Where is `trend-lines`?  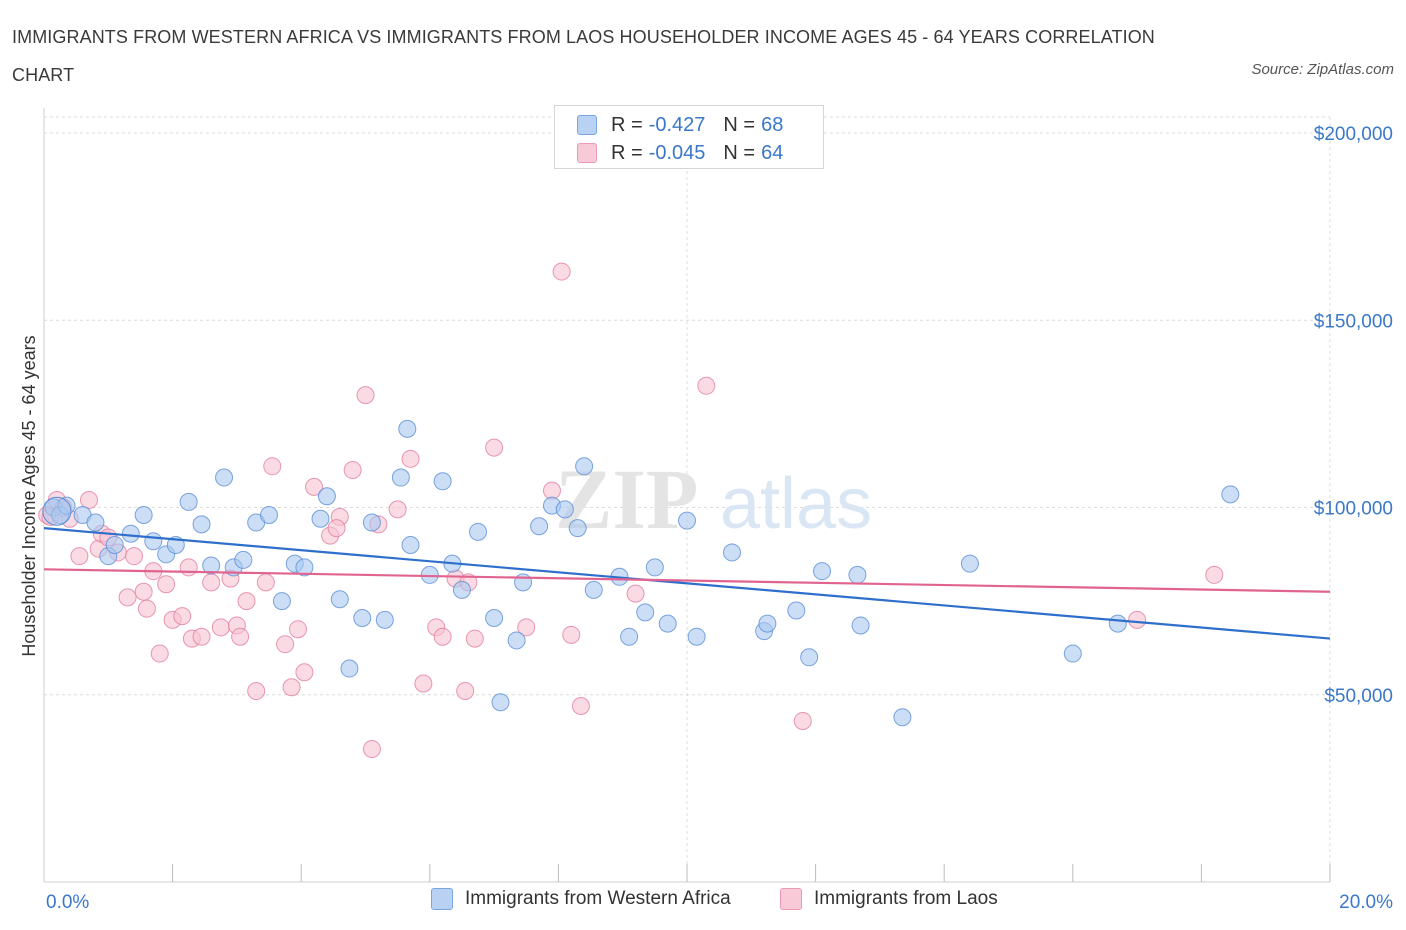 trend-lines is located at coordinates (687, 583).